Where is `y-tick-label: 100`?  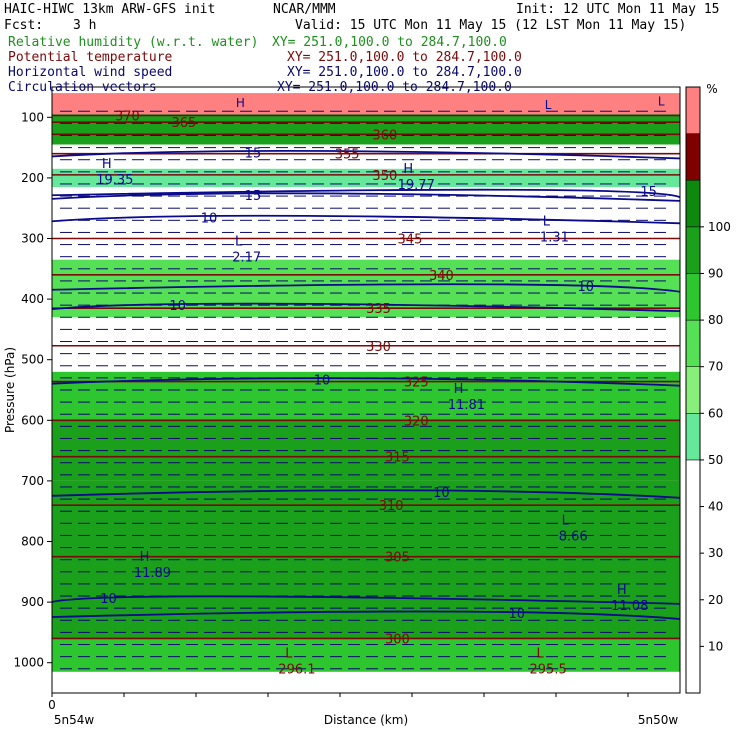
y-tick-label: 100 is located at coordinates (32, 117).